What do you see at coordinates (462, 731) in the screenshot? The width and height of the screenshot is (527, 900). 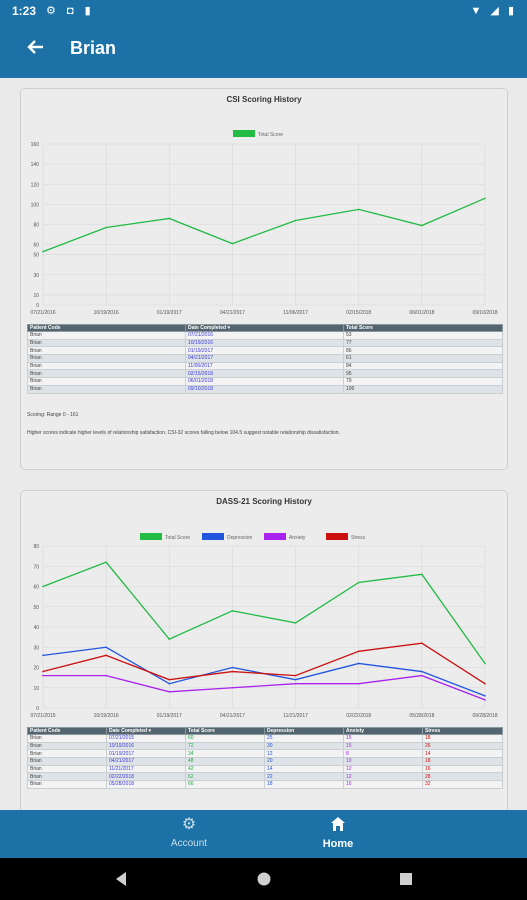 I see `dass-col-stress: Stress` at bounding box center [462, 731].